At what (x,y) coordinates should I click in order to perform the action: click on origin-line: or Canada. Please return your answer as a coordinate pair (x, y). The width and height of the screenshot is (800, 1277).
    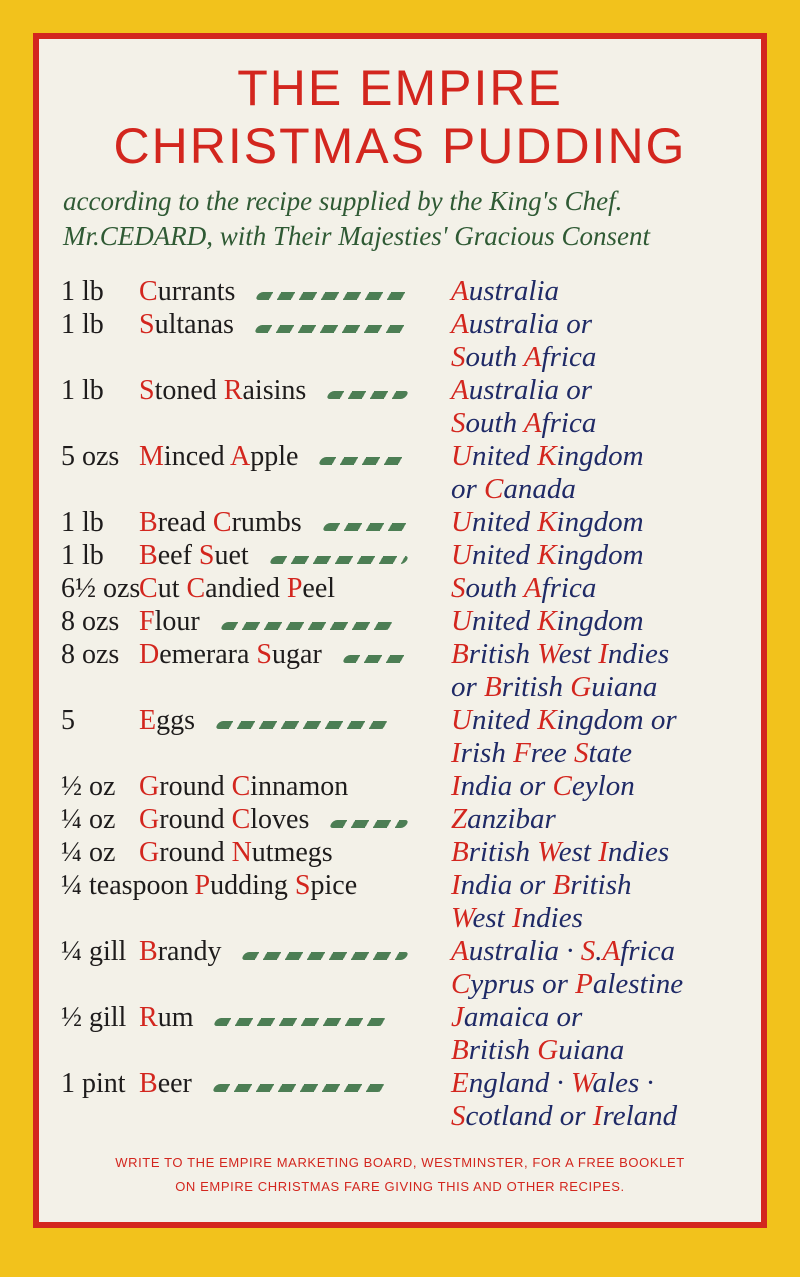
    Looking at the image, I should click on (513, 489).